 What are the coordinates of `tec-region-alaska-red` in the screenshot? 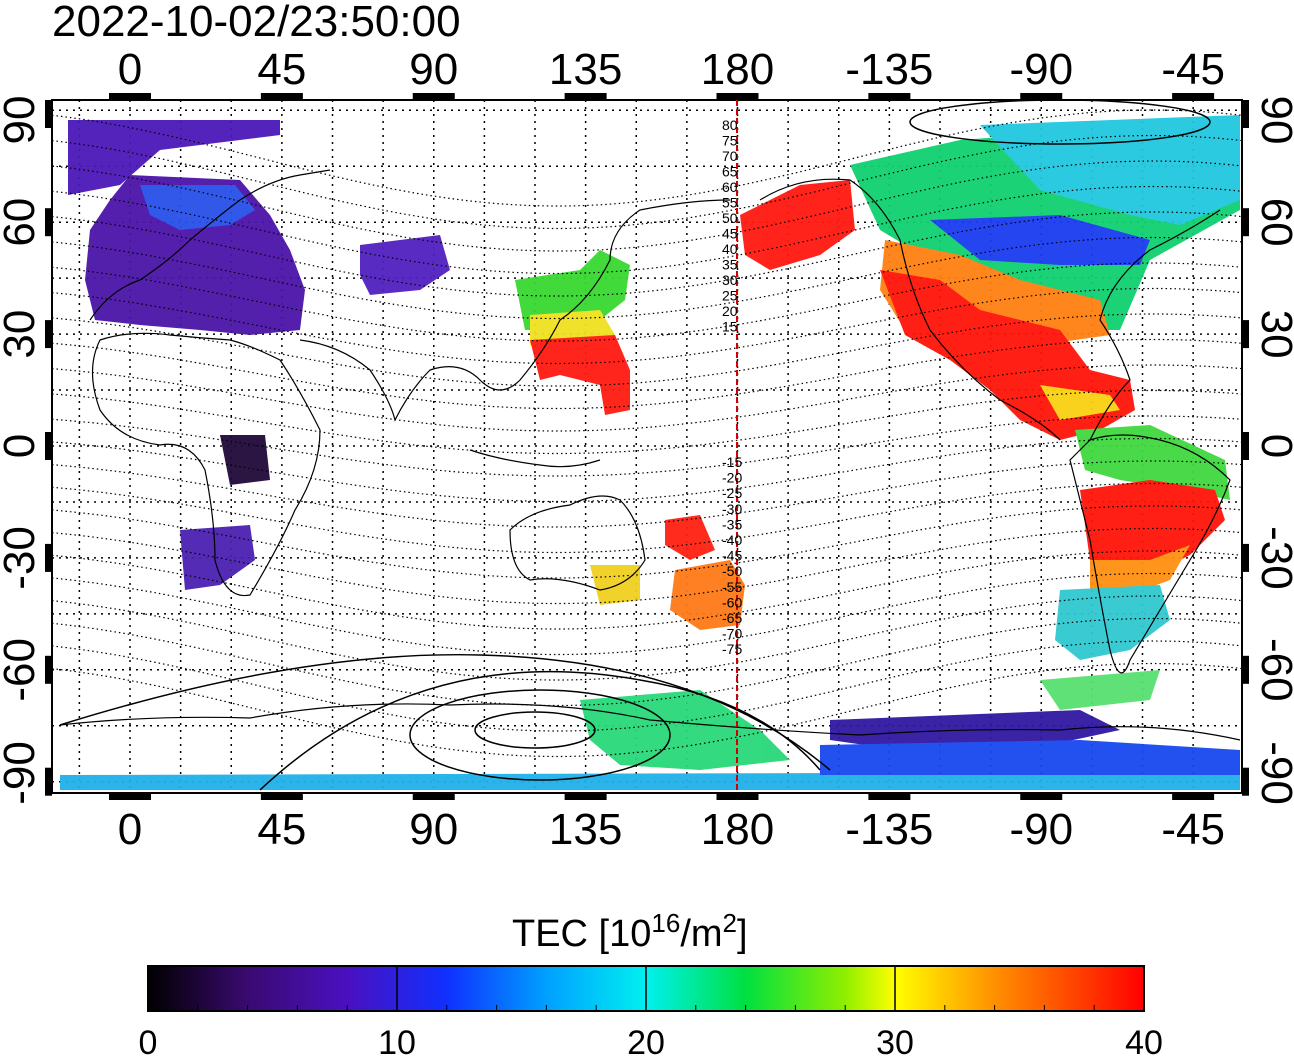 It's located at (797, 225).